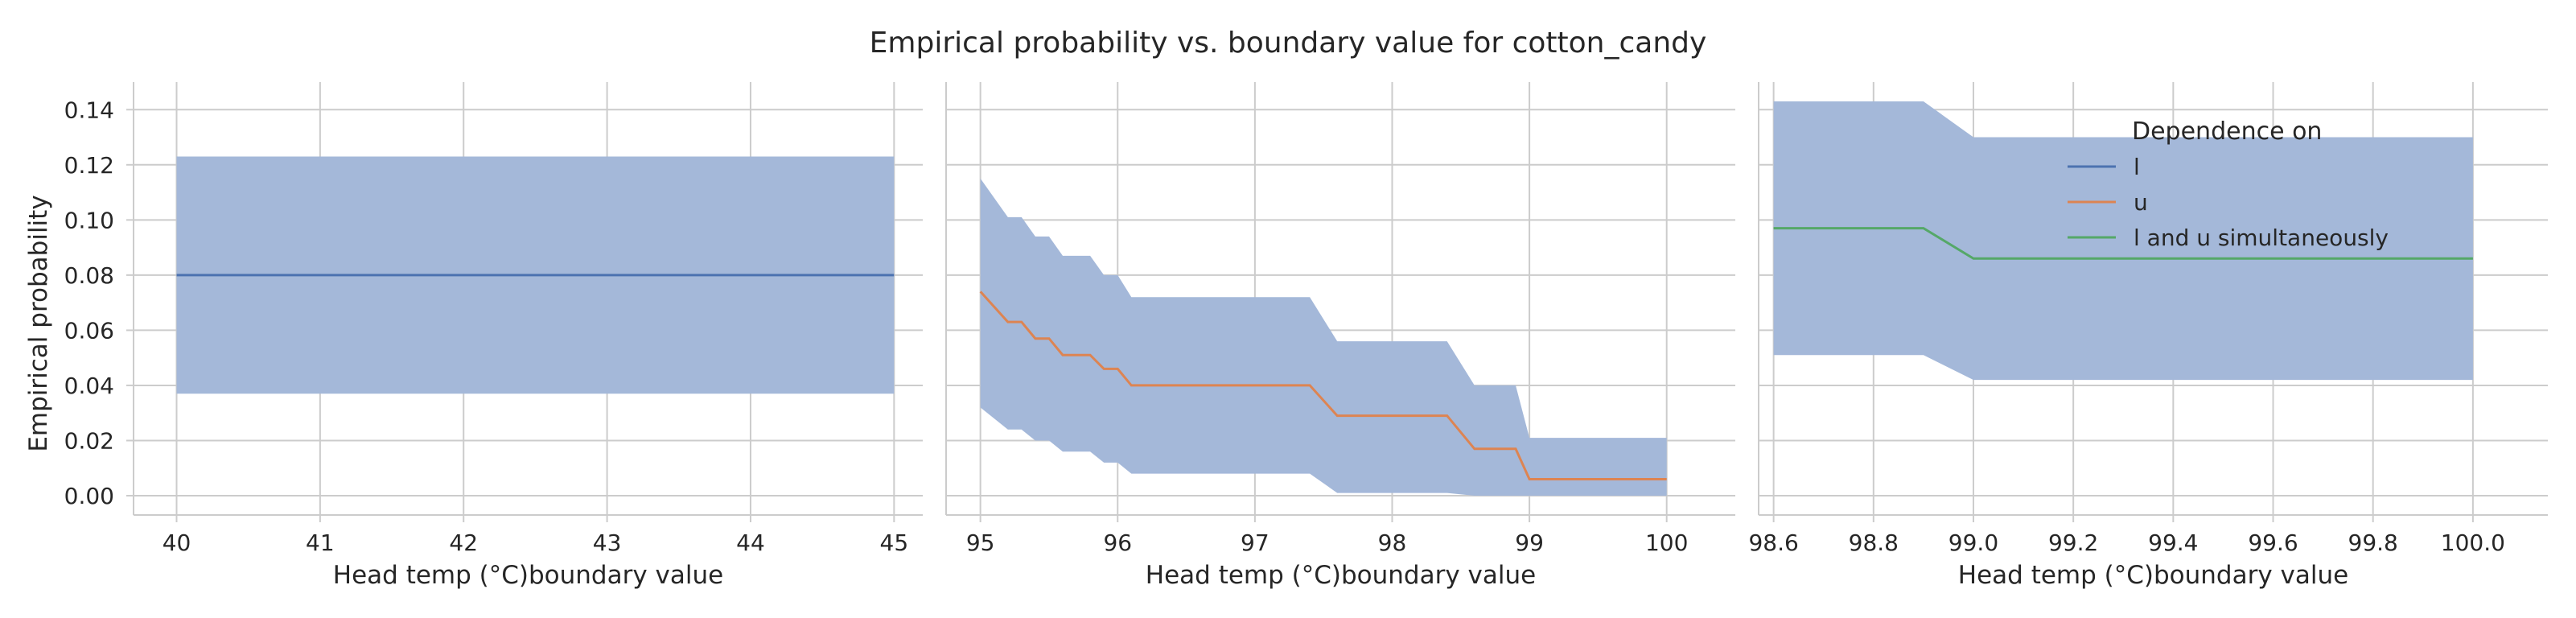  I want to click on y-tick-label: 0.12, so click(89, 165).